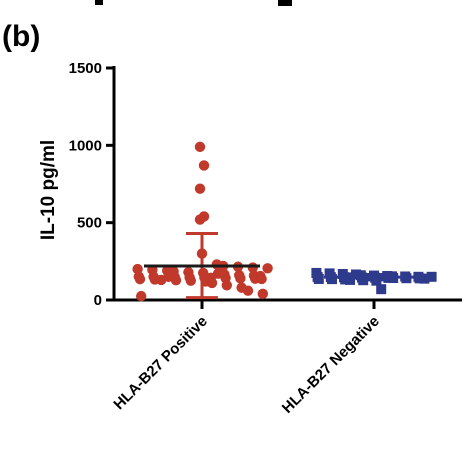  Describe the element at coordinates (285, 3) in the screenshot. I see `cropped-glyph-right` at that location.